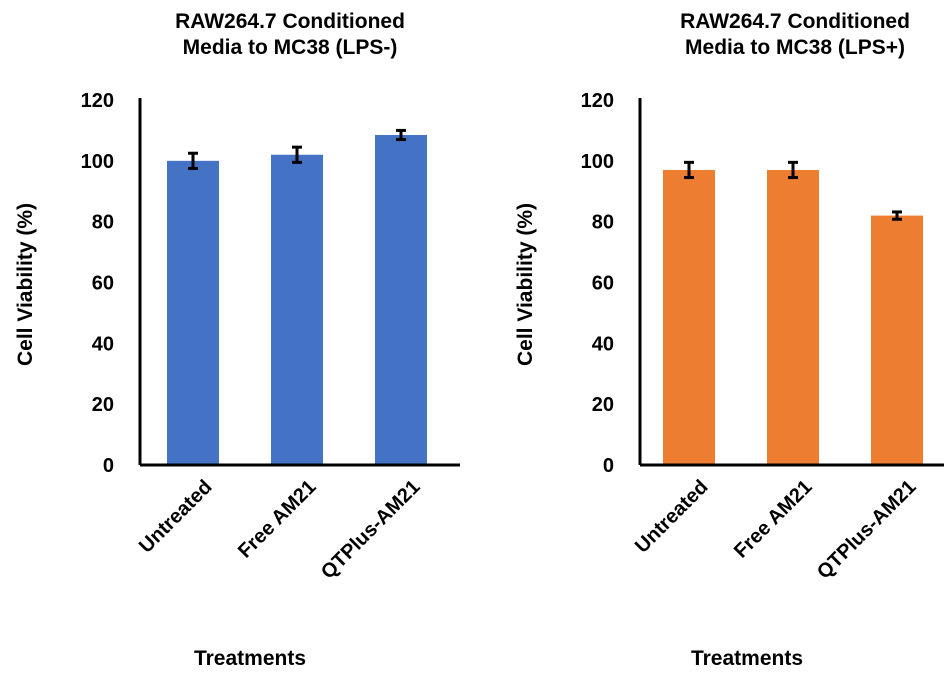  Describe the element at coordinates (290, 47) in the screenshot. I see `chart-title-line: Media to MC38 (LPS-)` at that location.